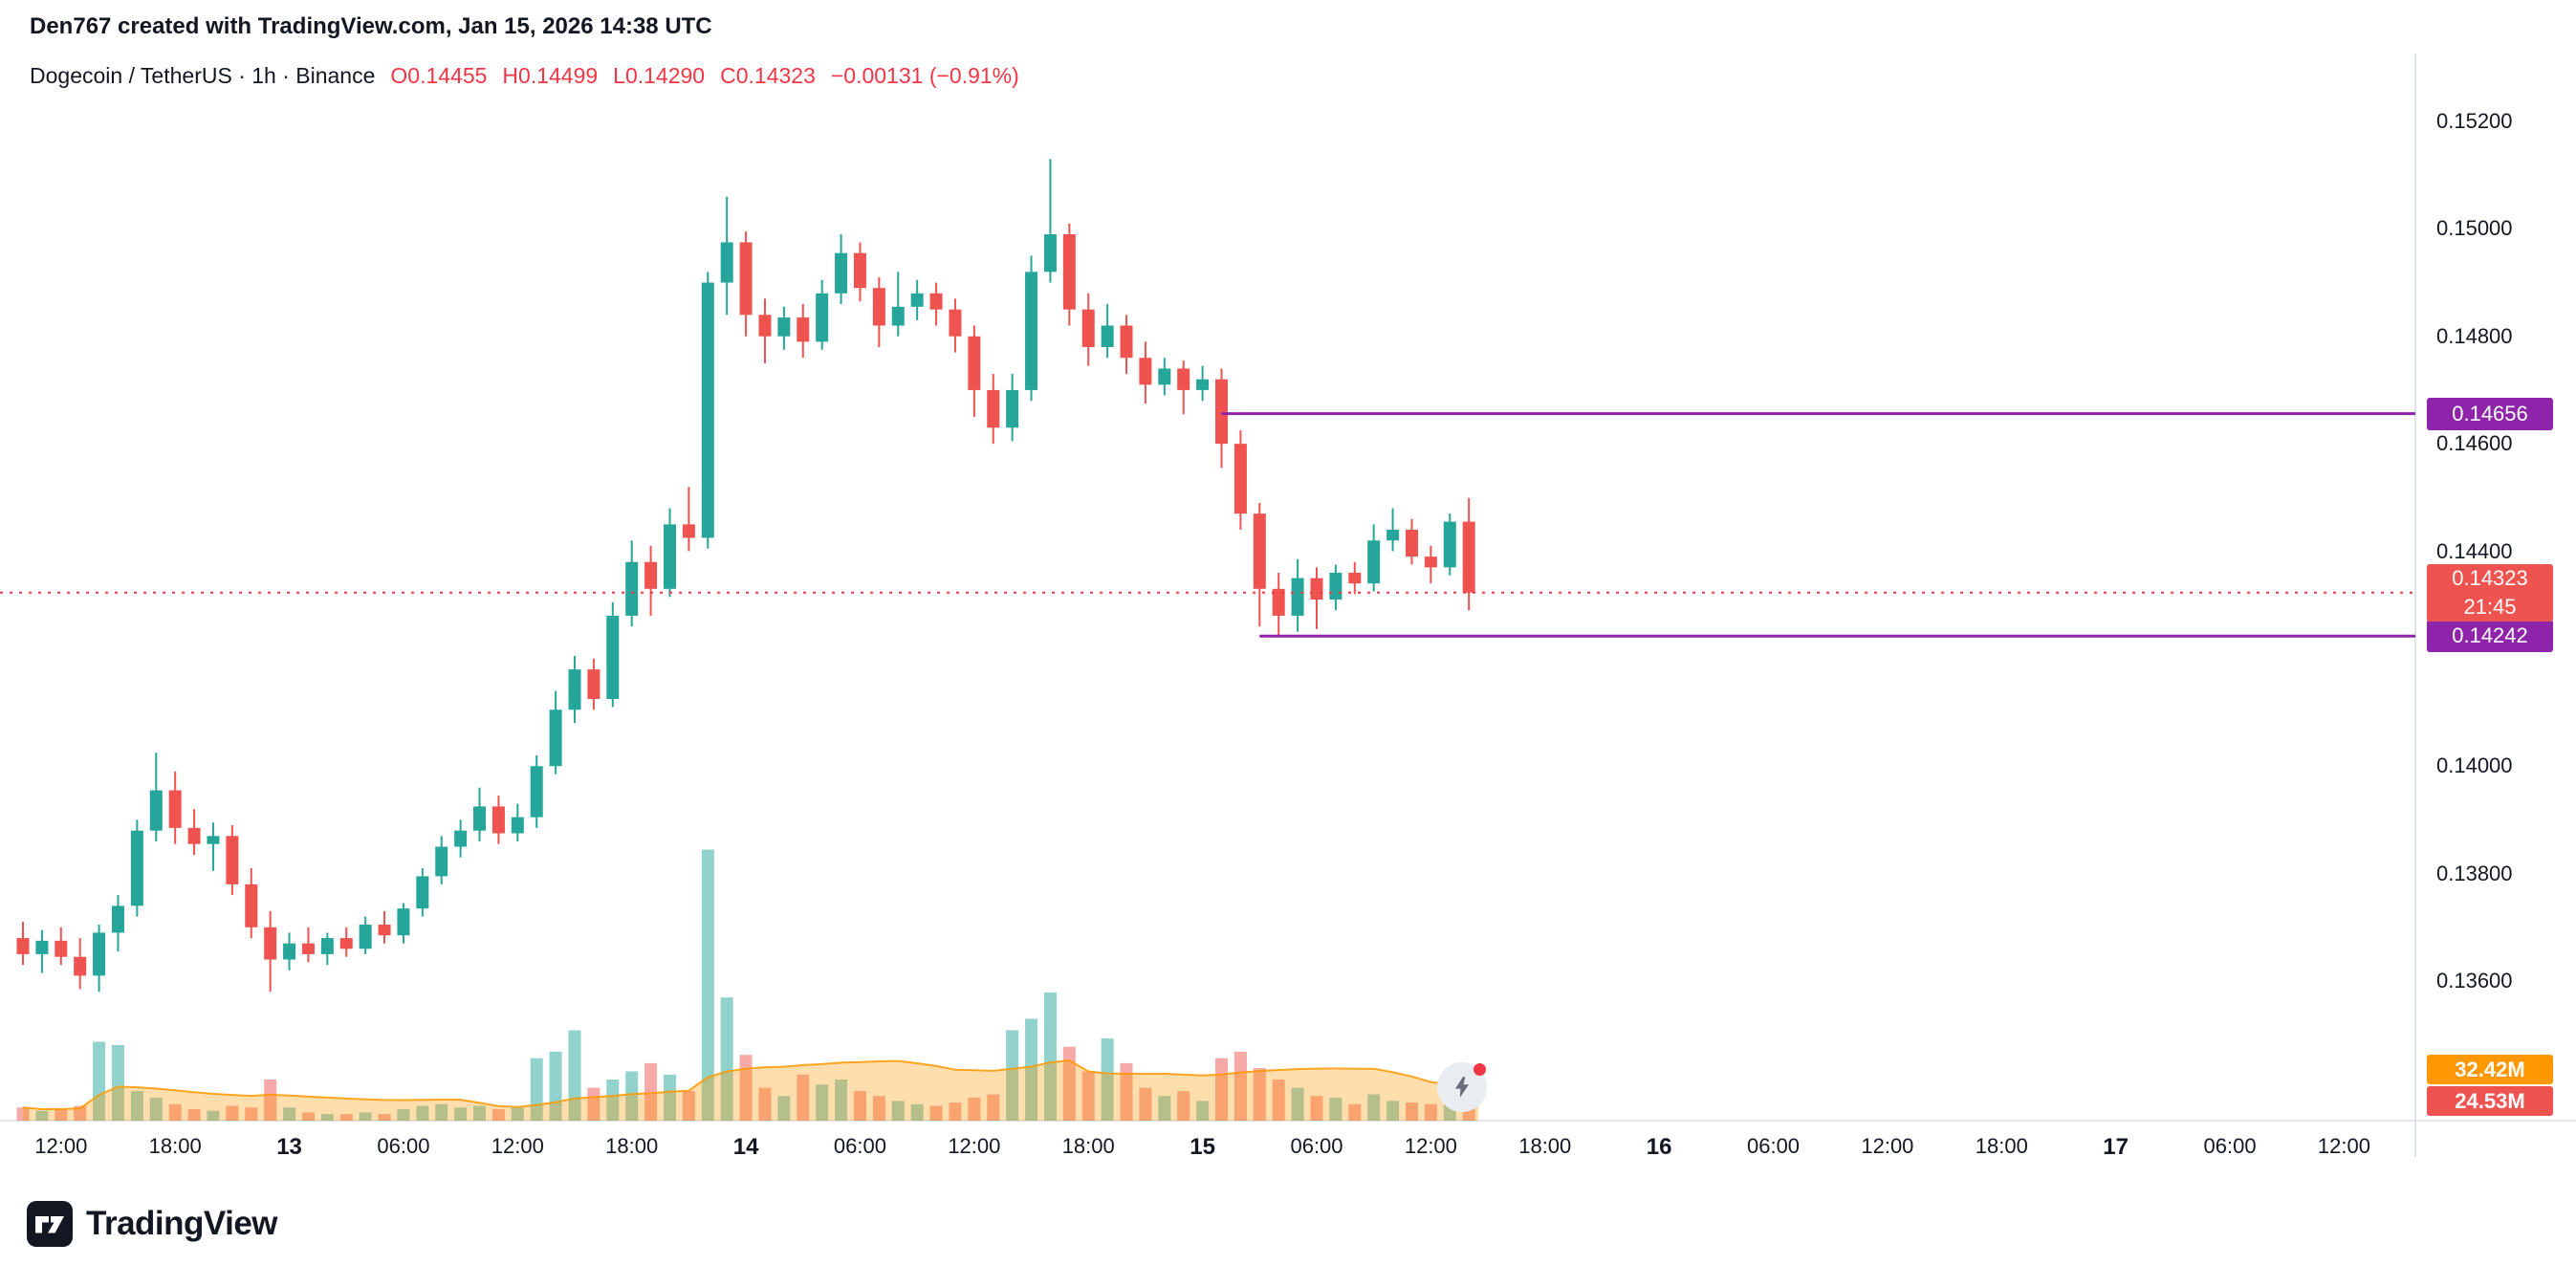 This screenshot has width=2576, height=1287. What do you see at coordinates (182, 1224) in the screenshot?
I see `tradingview-logo-text: TradingView` at bounding box center [182, 1224].